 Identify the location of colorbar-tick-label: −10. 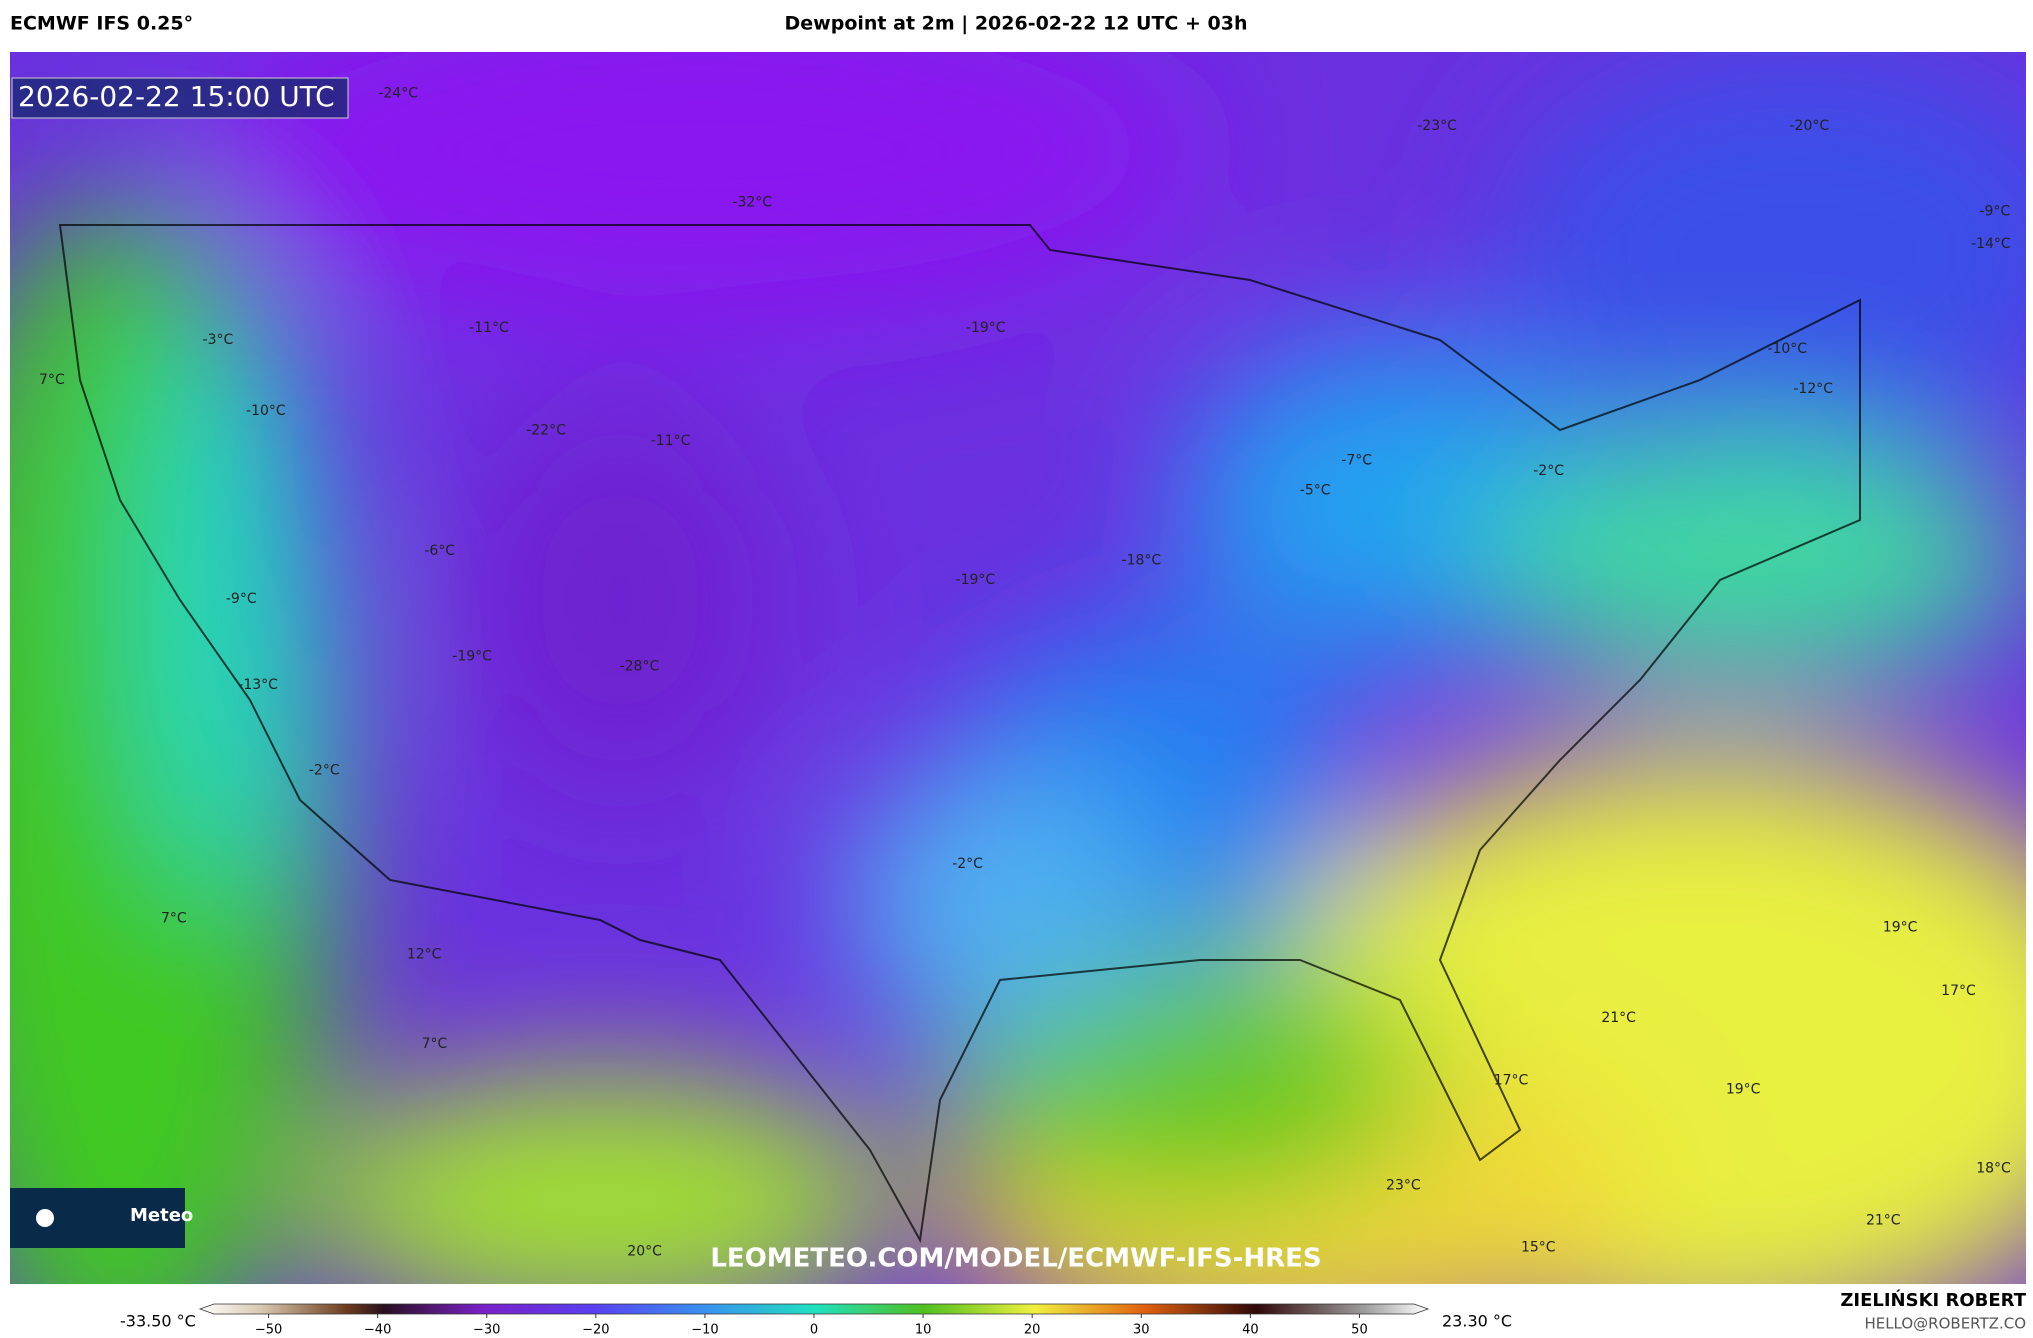
(704, 1330).